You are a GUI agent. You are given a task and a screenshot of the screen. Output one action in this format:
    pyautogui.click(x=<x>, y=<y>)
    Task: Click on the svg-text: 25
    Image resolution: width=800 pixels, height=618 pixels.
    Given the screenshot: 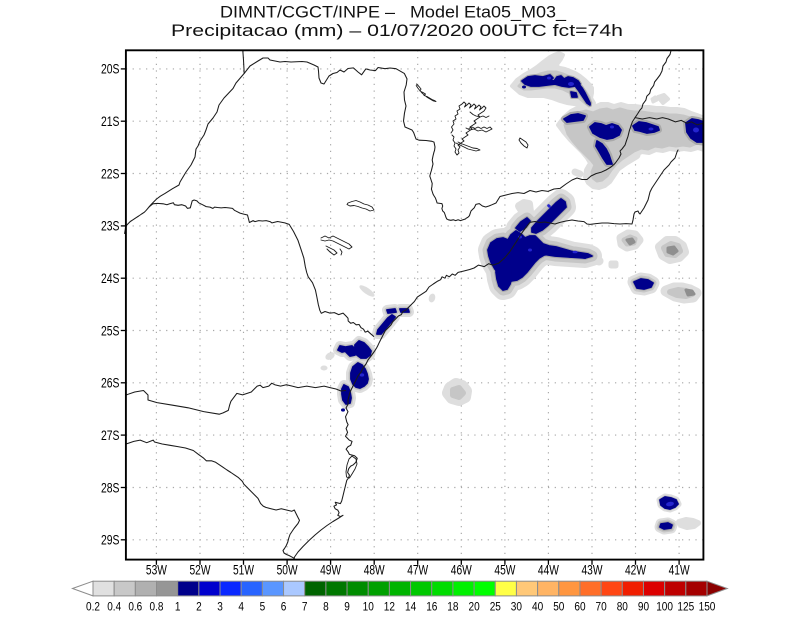 What is the action you would take?
    pyautogui.click(x=496, y=606)
    